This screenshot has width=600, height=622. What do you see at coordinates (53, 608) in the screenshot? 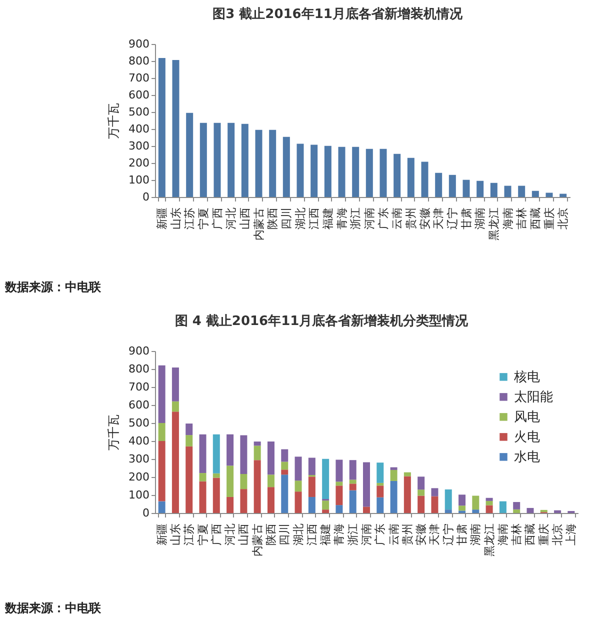
I see `source-note: 数据来源：中电联` at bounding box center [53, 608].